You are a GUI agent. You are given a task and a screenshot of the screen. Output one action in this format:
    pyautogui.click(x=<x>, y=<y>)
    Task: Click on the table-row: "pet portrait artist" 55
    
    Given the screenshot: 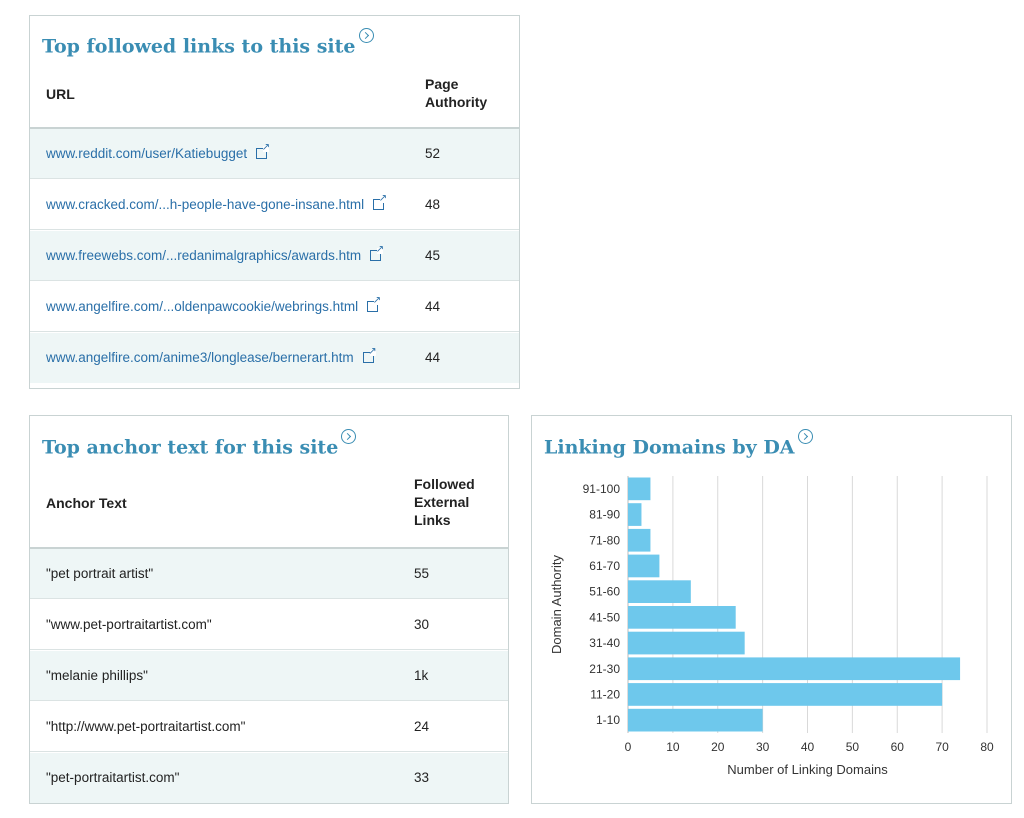 What is the action you would take?
    pyautogui.click(x=269, y=574)
    